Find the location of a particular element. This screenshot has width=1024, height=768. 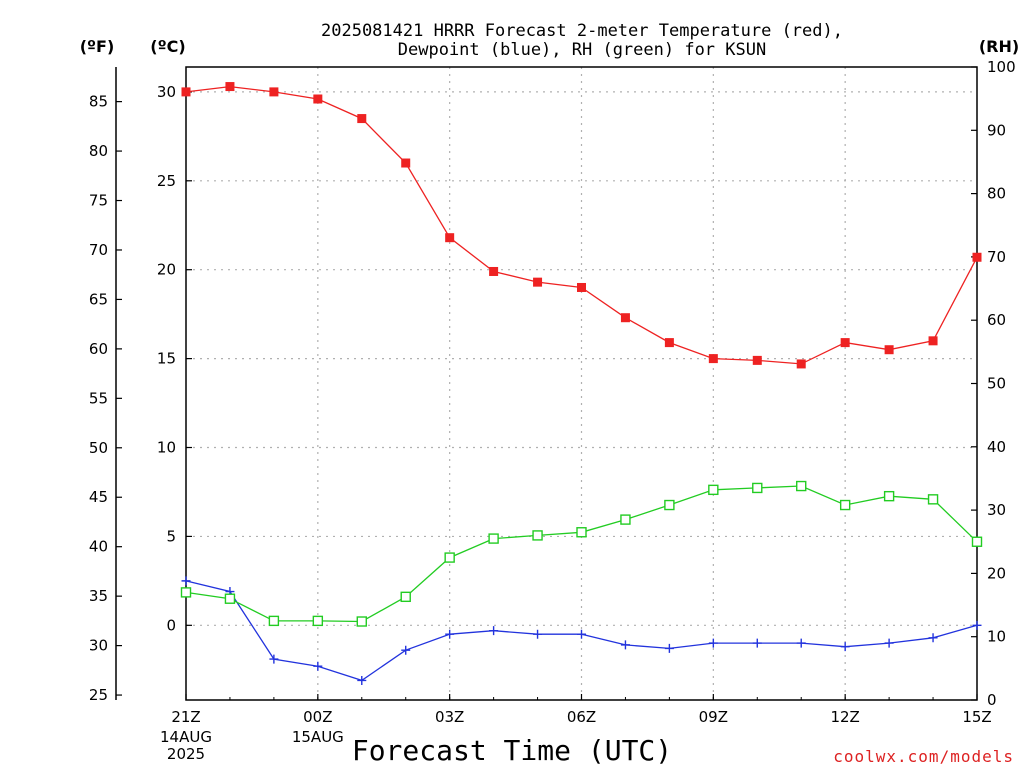

x-tick-label: 15Z is located at coordinates (976, 717).